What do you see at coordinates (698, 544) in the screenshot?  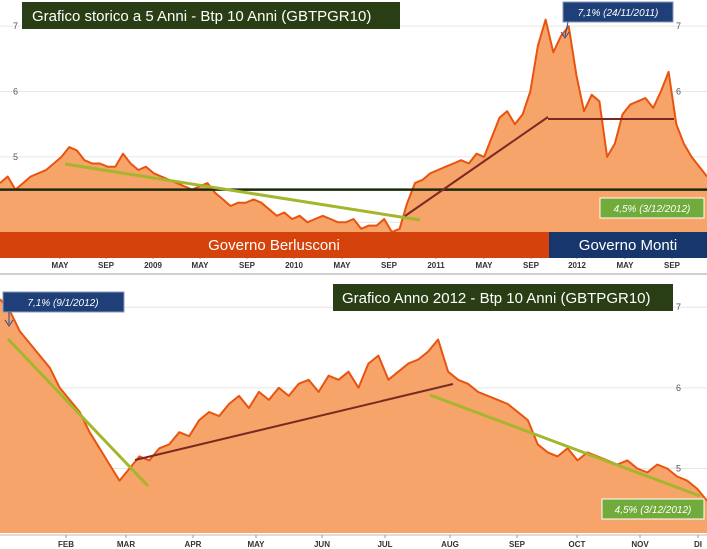 I see `x-tick-label: DI` at bounding box center [698, 544].